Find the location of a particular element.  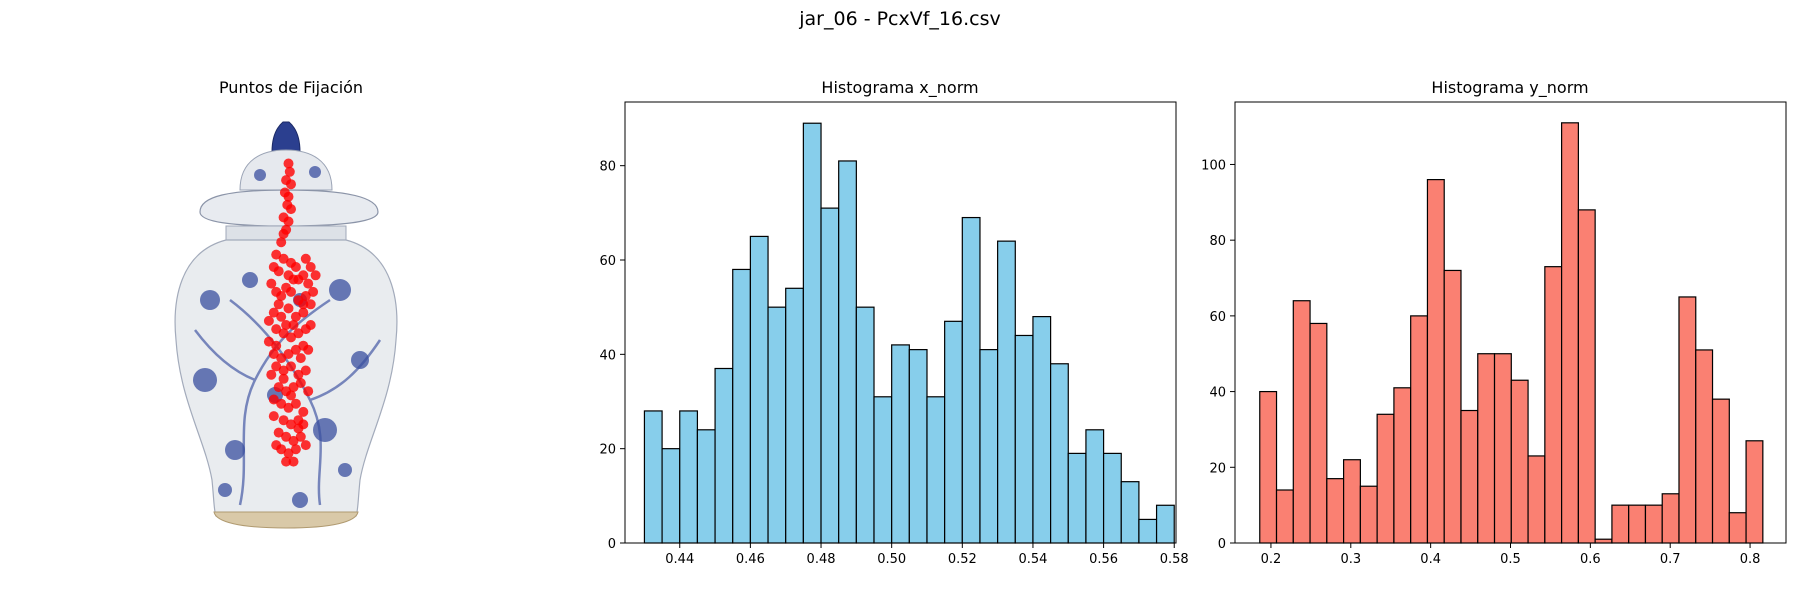

y-histogram-xtick-label: 0.5 is located at coordinates (1510, 559).